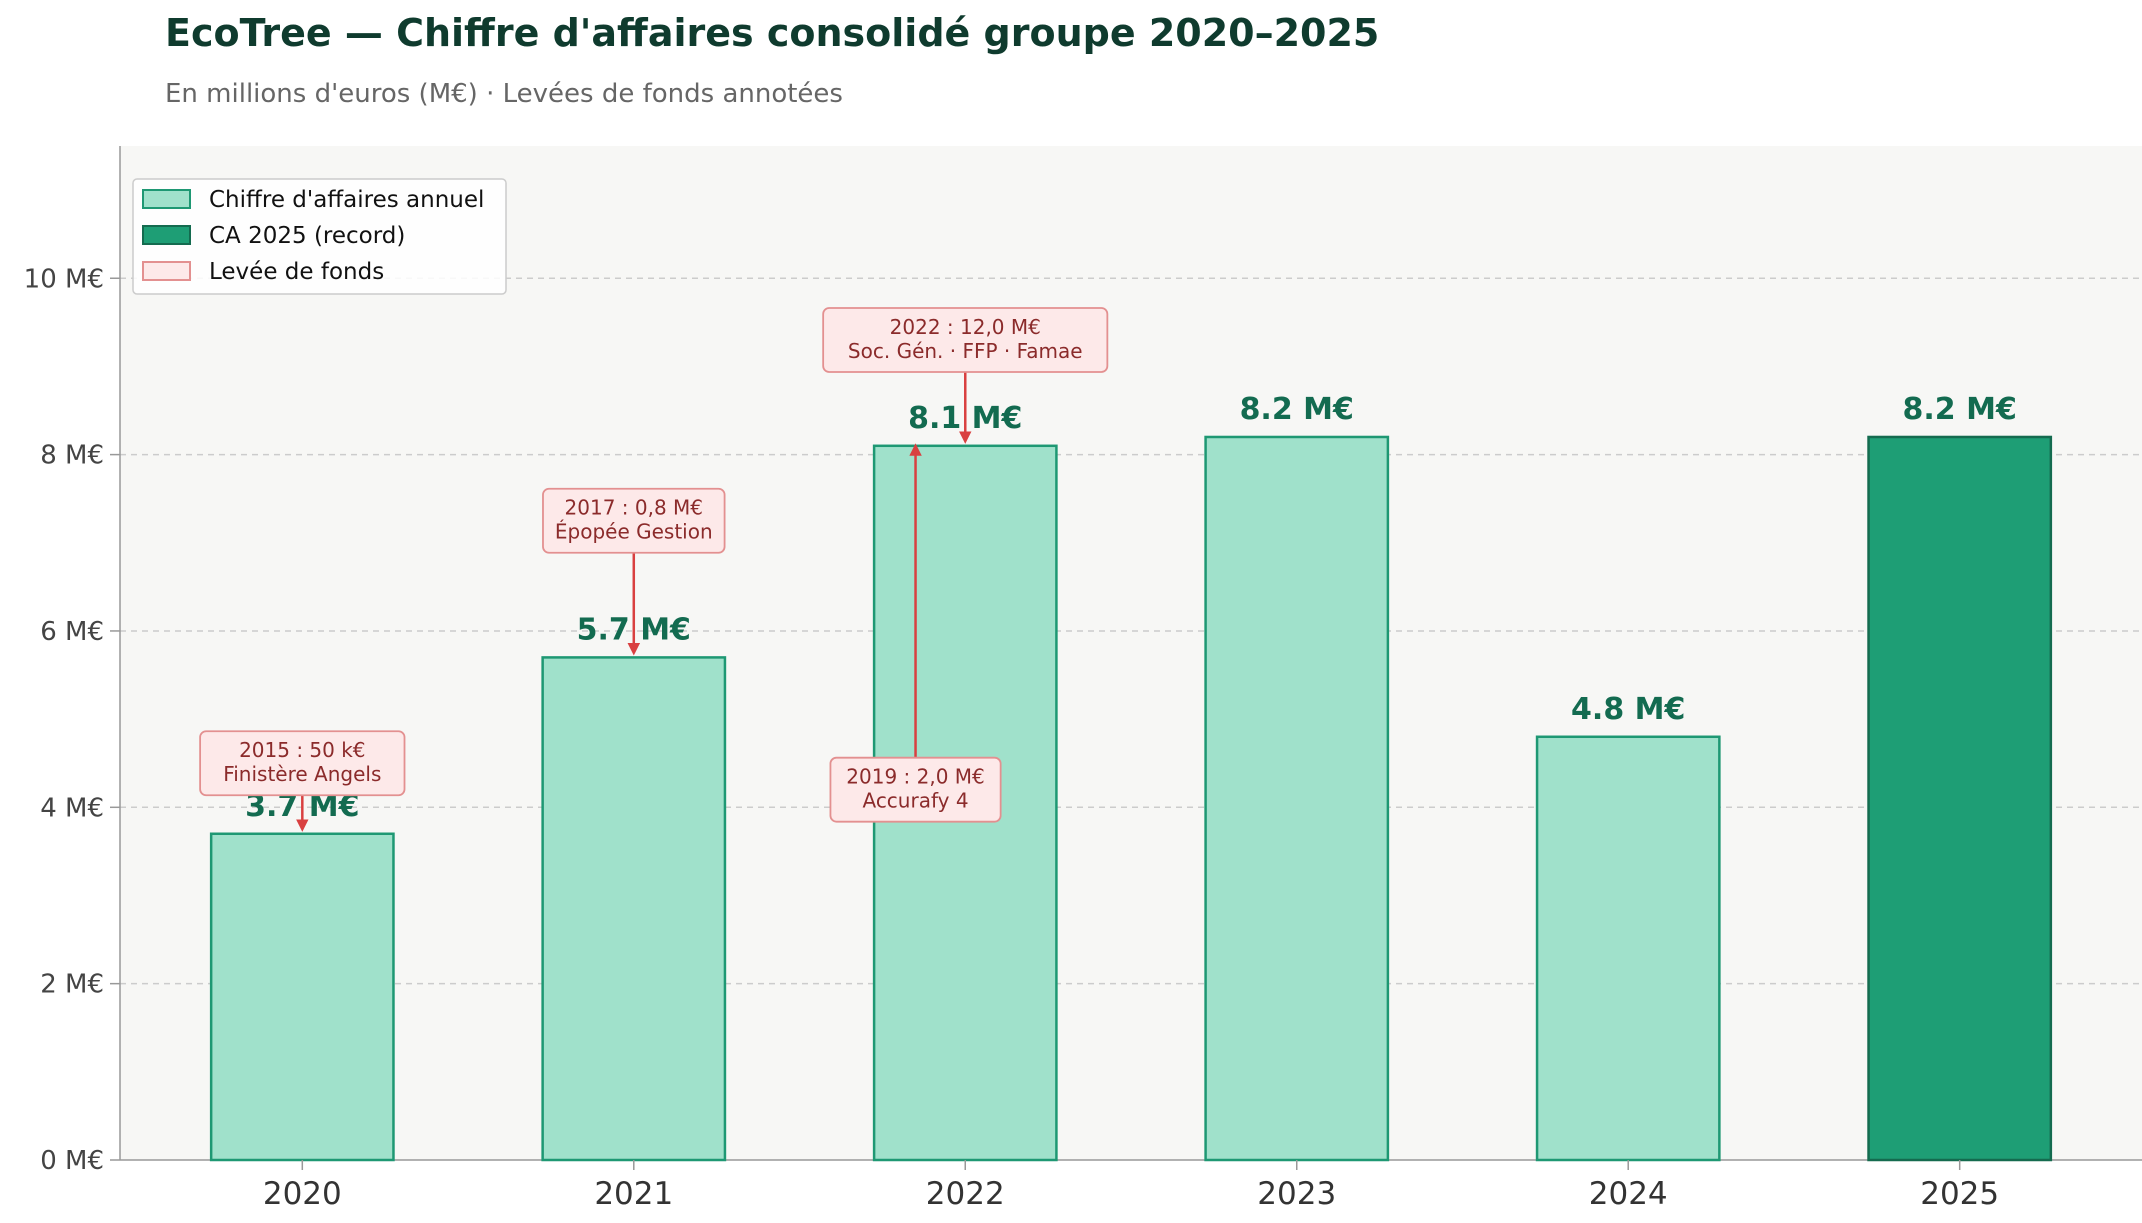 Image resolution: width=2142 pixels, height=1223 pixels. I want to click on x-tick-label: 2025, so click(1959, 1194).